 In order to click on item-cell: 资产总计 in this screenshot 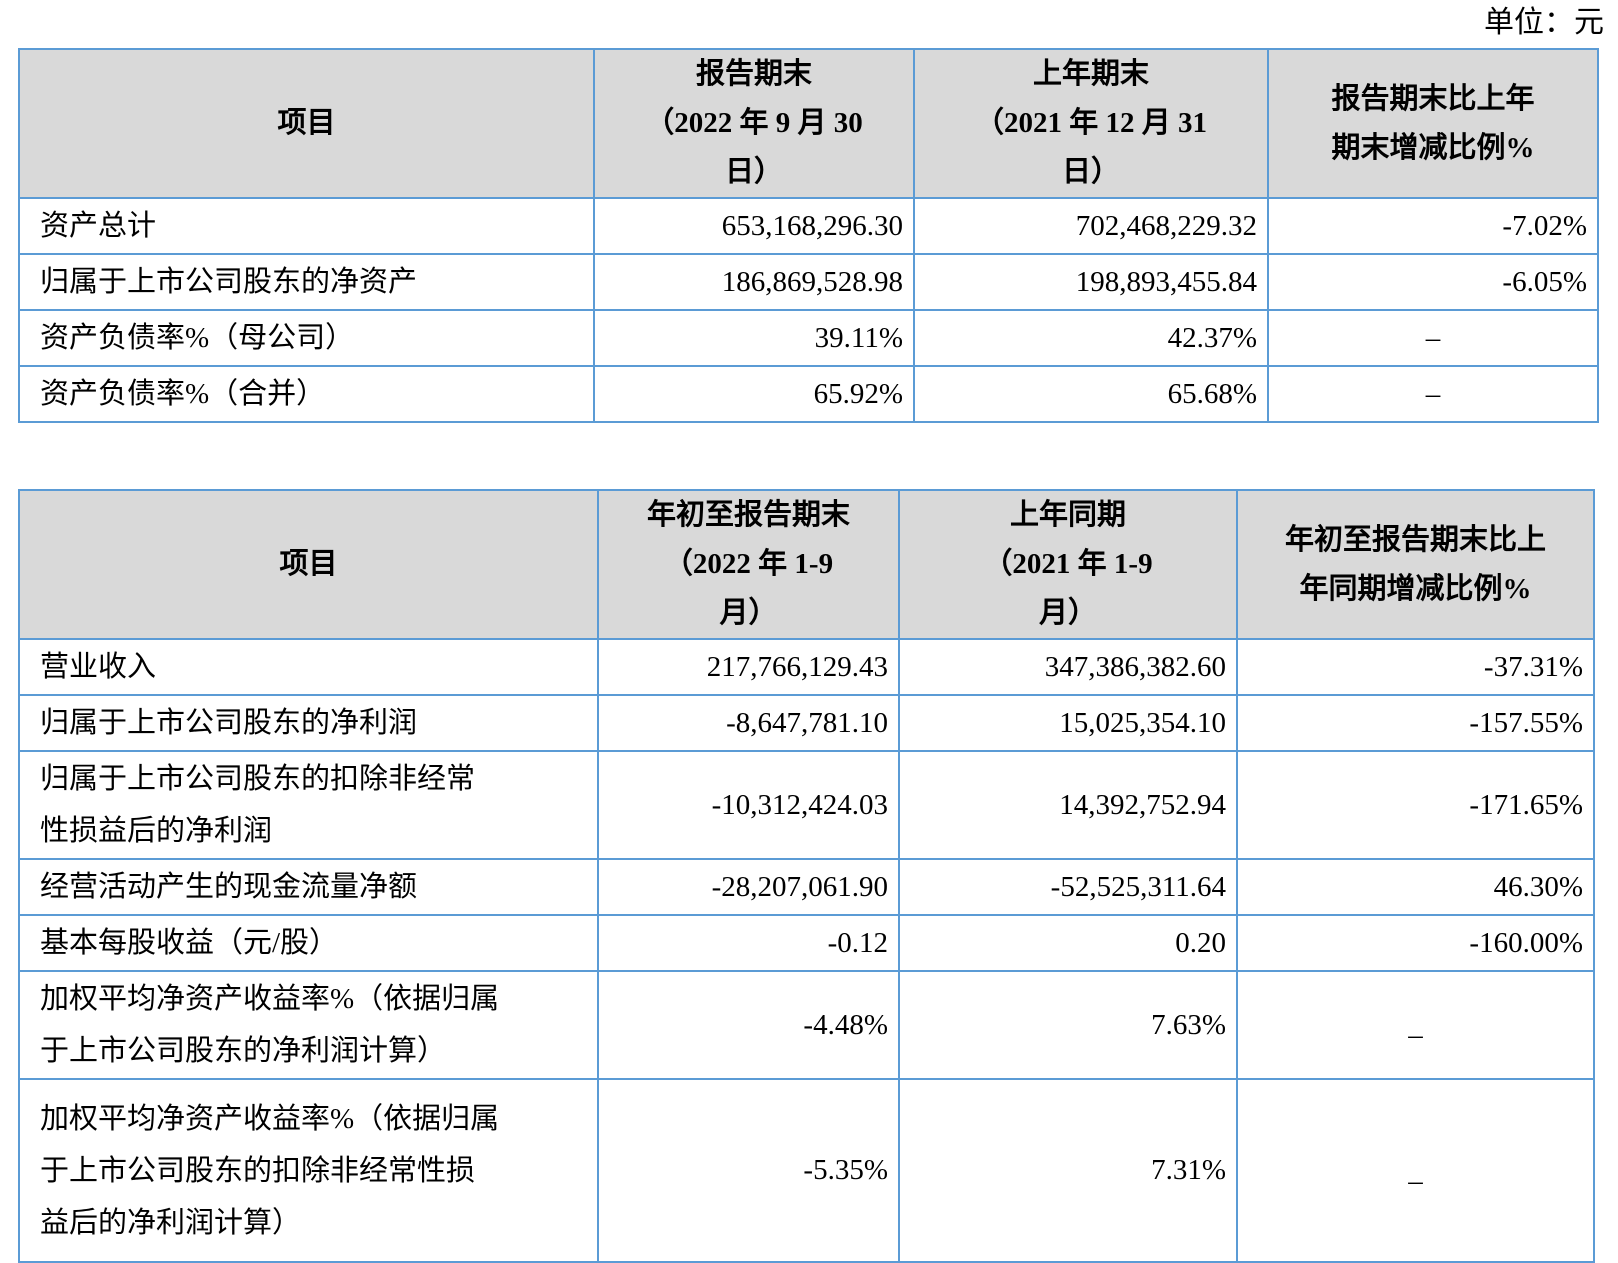, I will do `click(306, 226)`.